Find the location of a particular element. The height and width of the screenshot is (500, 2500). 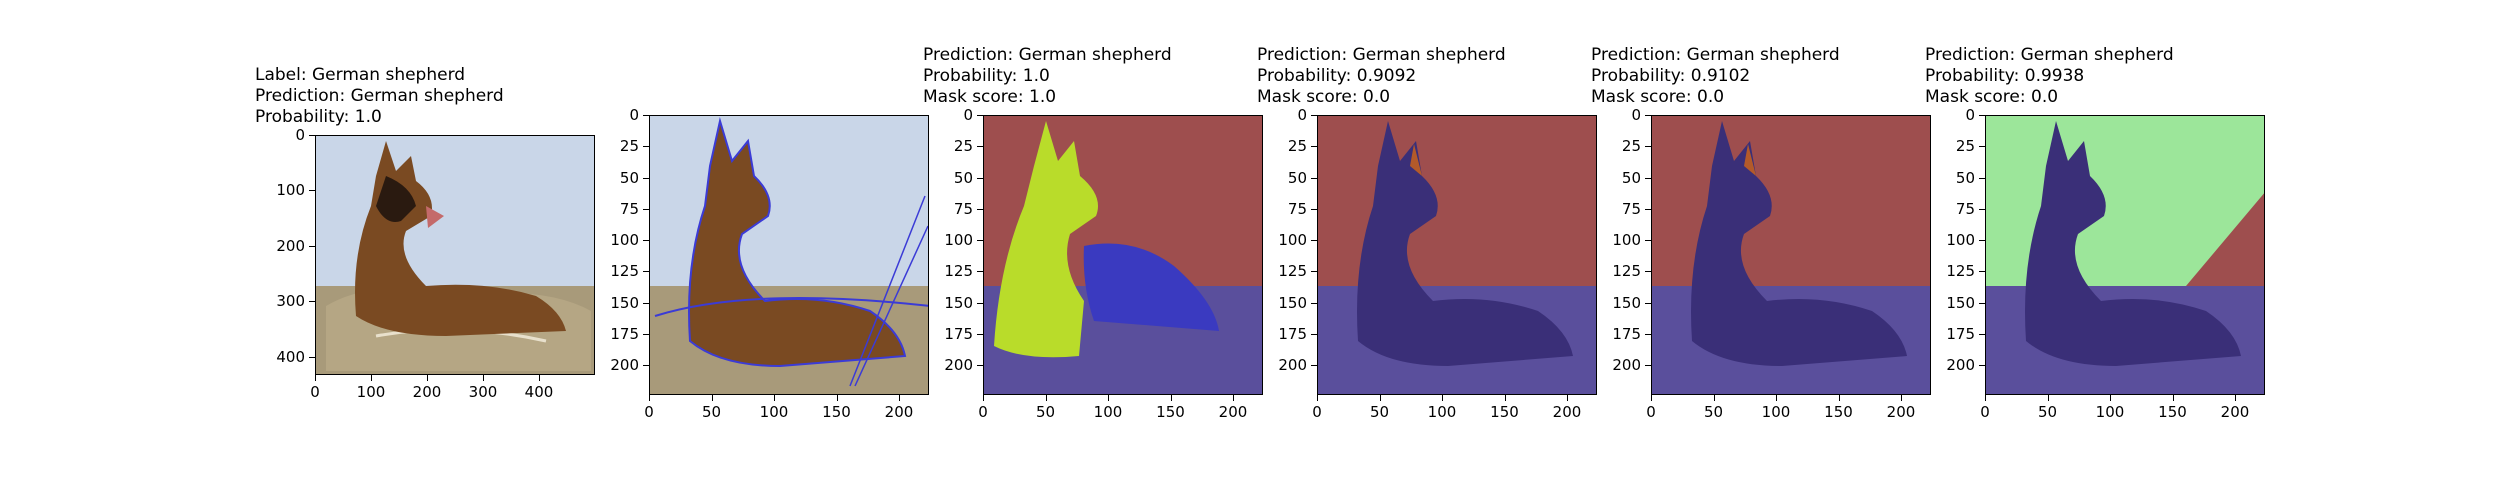

dog-image is located at coordinates (455, 255).